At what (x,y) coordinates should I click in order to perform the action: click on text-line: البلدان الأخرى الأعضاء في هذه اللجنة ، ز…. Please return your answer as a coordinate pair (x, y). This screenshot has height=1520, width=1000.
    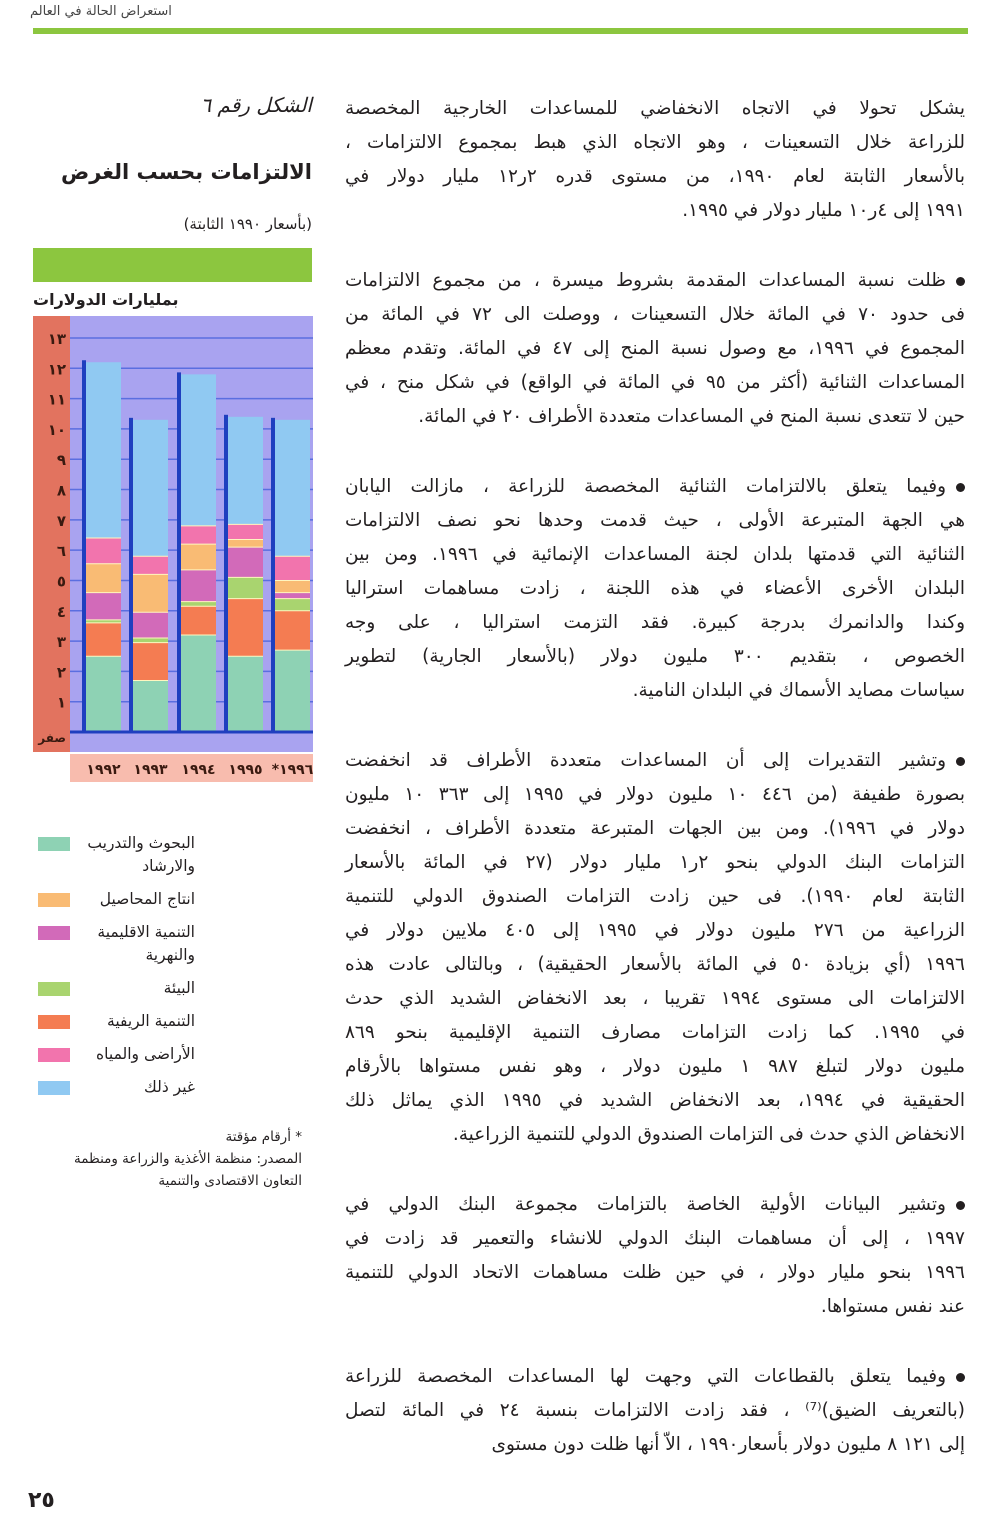
    Looking at the image, I should click on (655, 588).